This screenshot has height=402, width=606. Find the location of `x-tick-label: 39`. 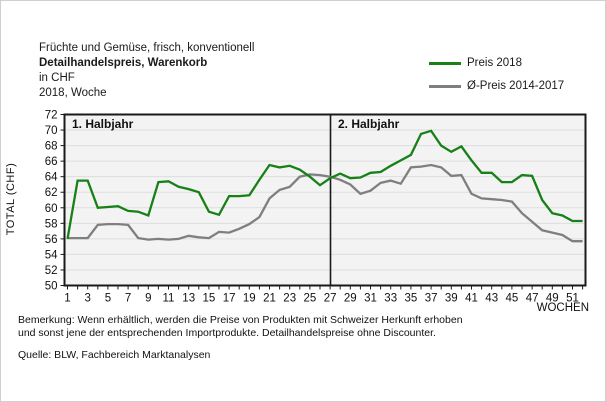

x-tick-label: 39 is located at coordinates (451, 299).